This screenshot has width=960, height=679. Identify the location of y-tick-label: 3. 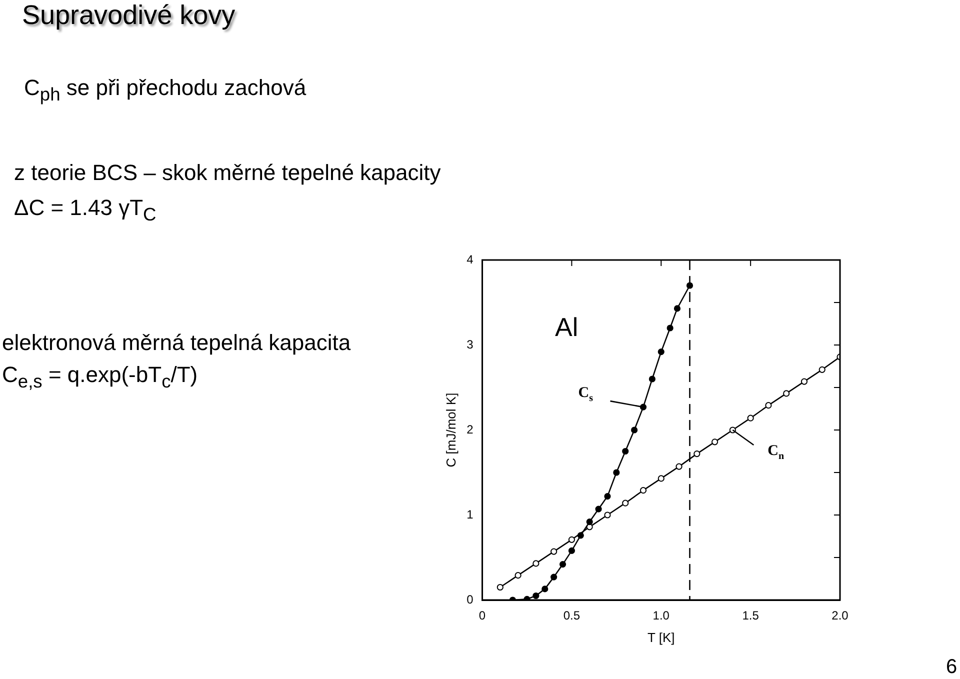
(470, 344).